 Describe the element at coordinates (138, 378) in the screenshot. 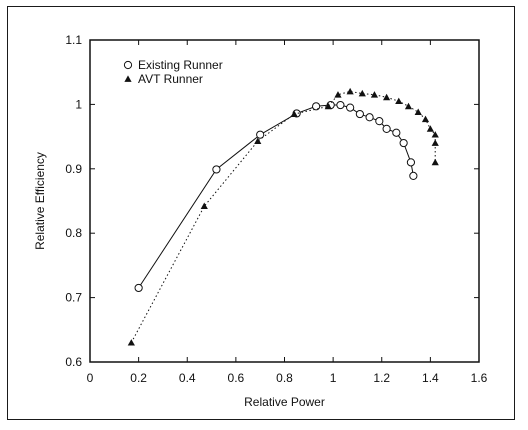

I see `x-tick-label: 0.2` at that location.